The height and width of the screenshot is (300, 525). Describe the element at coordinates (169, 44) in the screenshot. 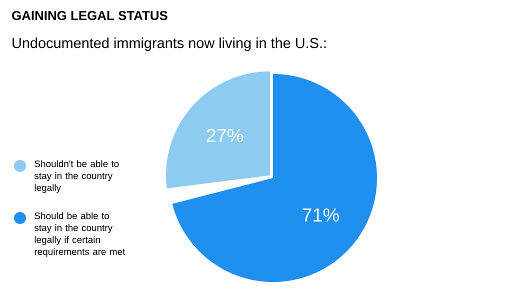

I see `chart-subtitle: Undocumented immigrants now living in the U.S.:` at that location.